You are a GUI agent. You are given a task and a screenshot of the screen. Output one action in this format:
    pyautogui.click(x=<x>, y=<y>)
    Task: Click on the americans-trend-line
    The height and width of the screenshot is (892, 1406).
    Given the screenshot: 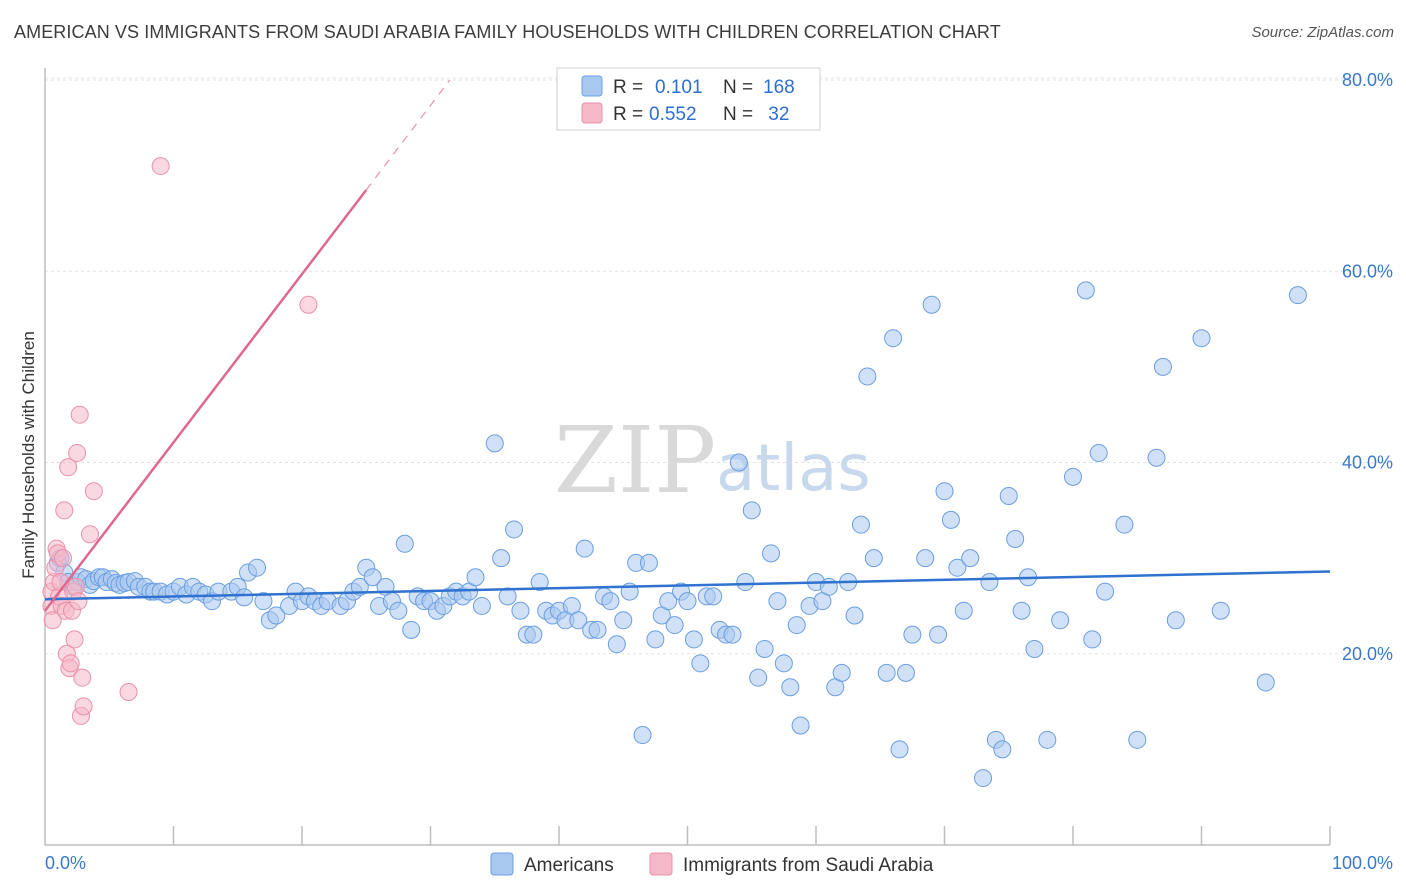 What is the action you would take?
    pyautogui.click(x=687, y=585)
    